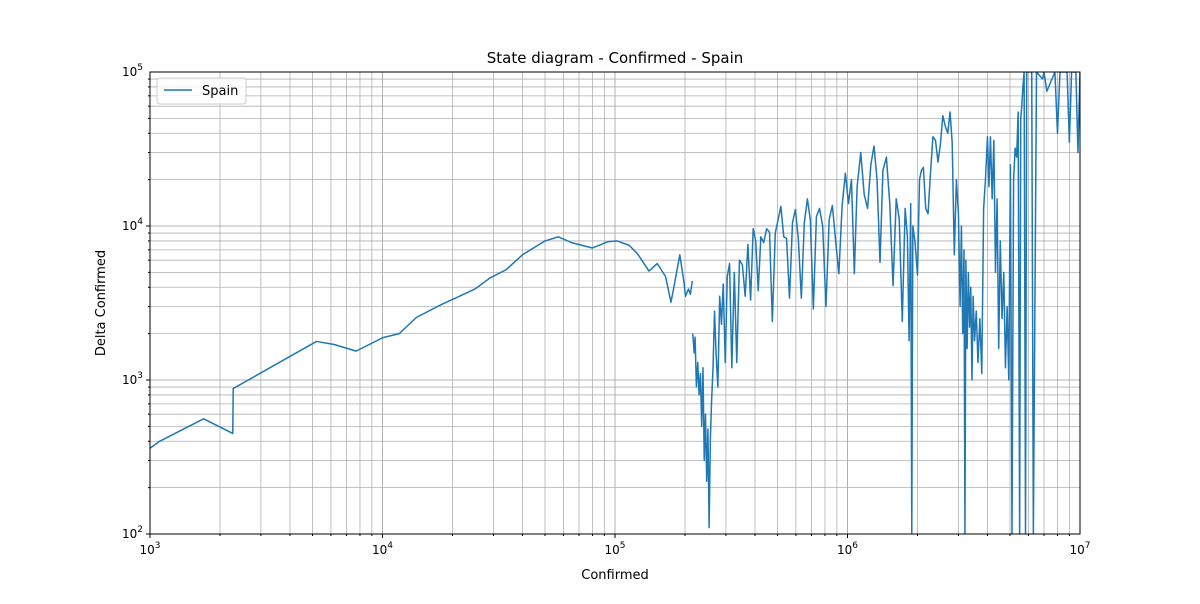 This screenshot has height=604, width=1200. Describe the element at coordinates (382, 549) in the screenshot. I see `x-tick-label: 10⁴` at that location.